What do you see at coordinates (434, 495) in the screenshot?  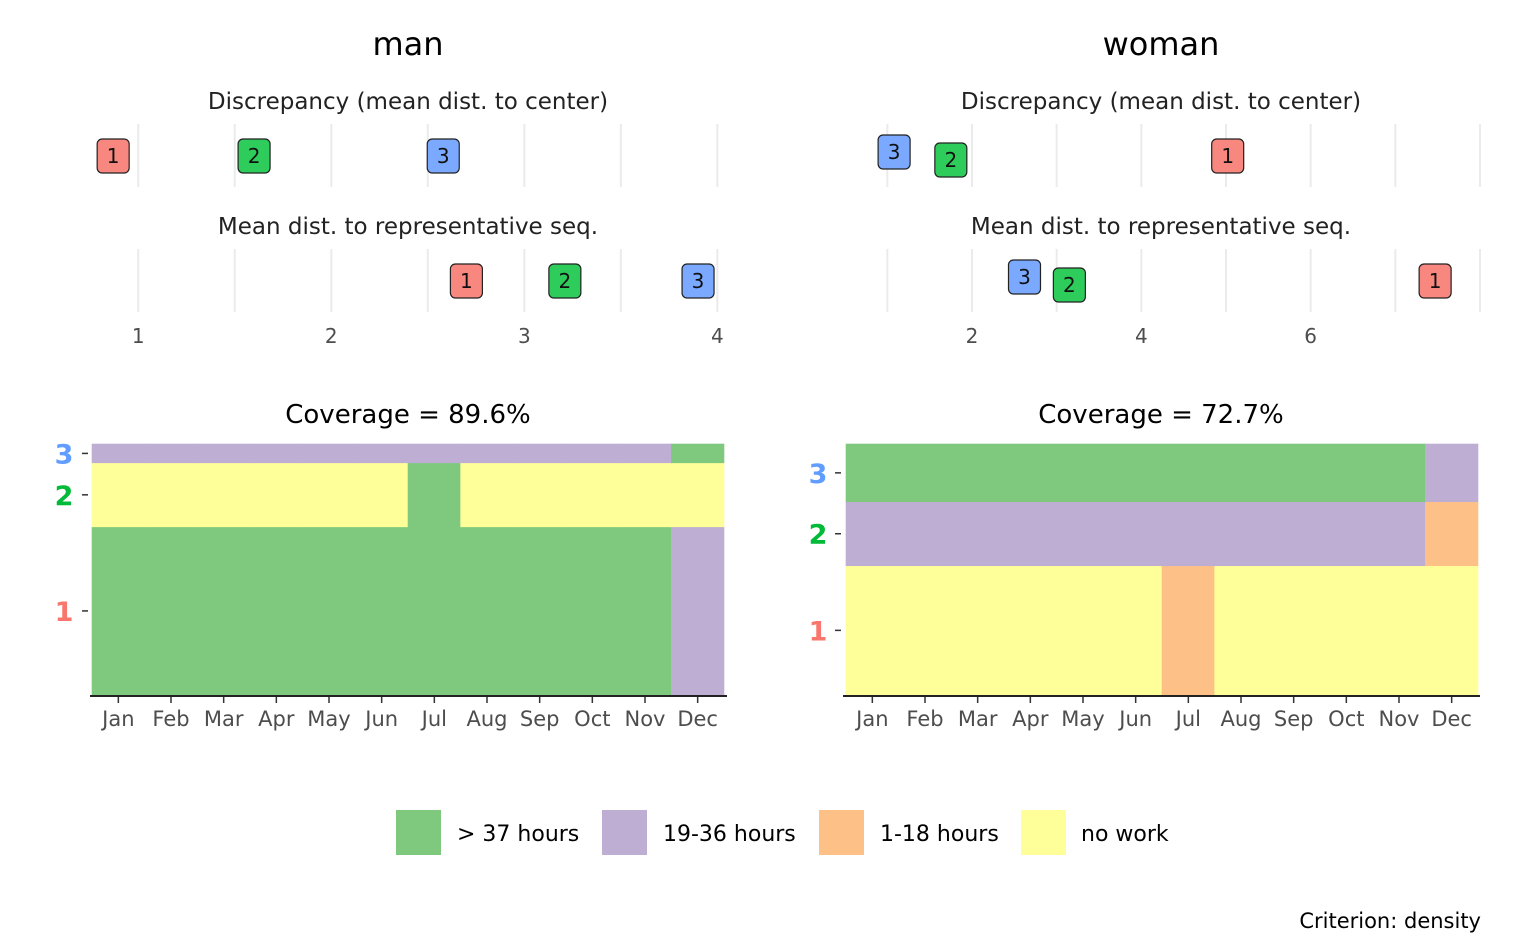 I see `heatmap-cell-man-2-Jul` at bounding box center [434, 495].